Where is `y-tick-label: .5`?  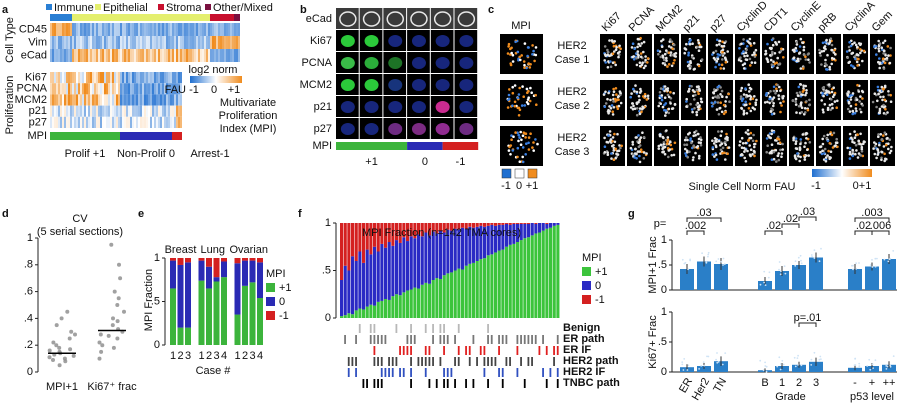
y-tick-label: .5 is located at coordinates (326, 270).